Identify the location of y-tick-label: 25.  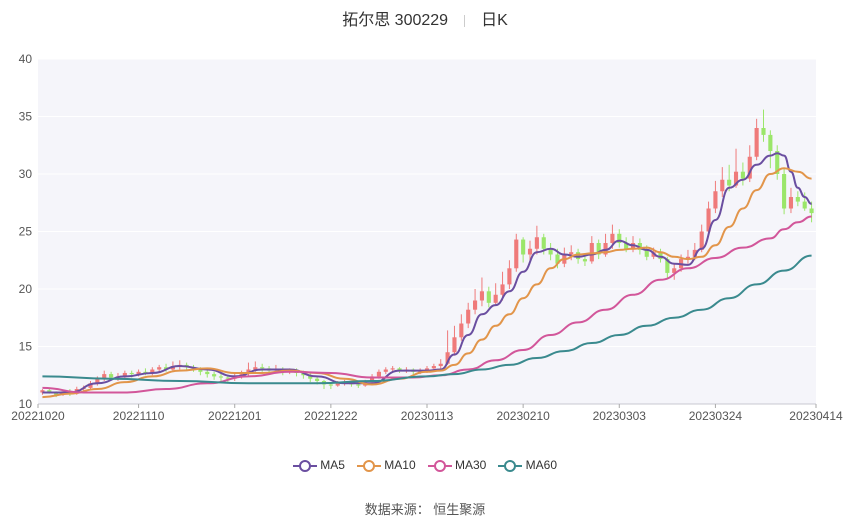
(26, 232).